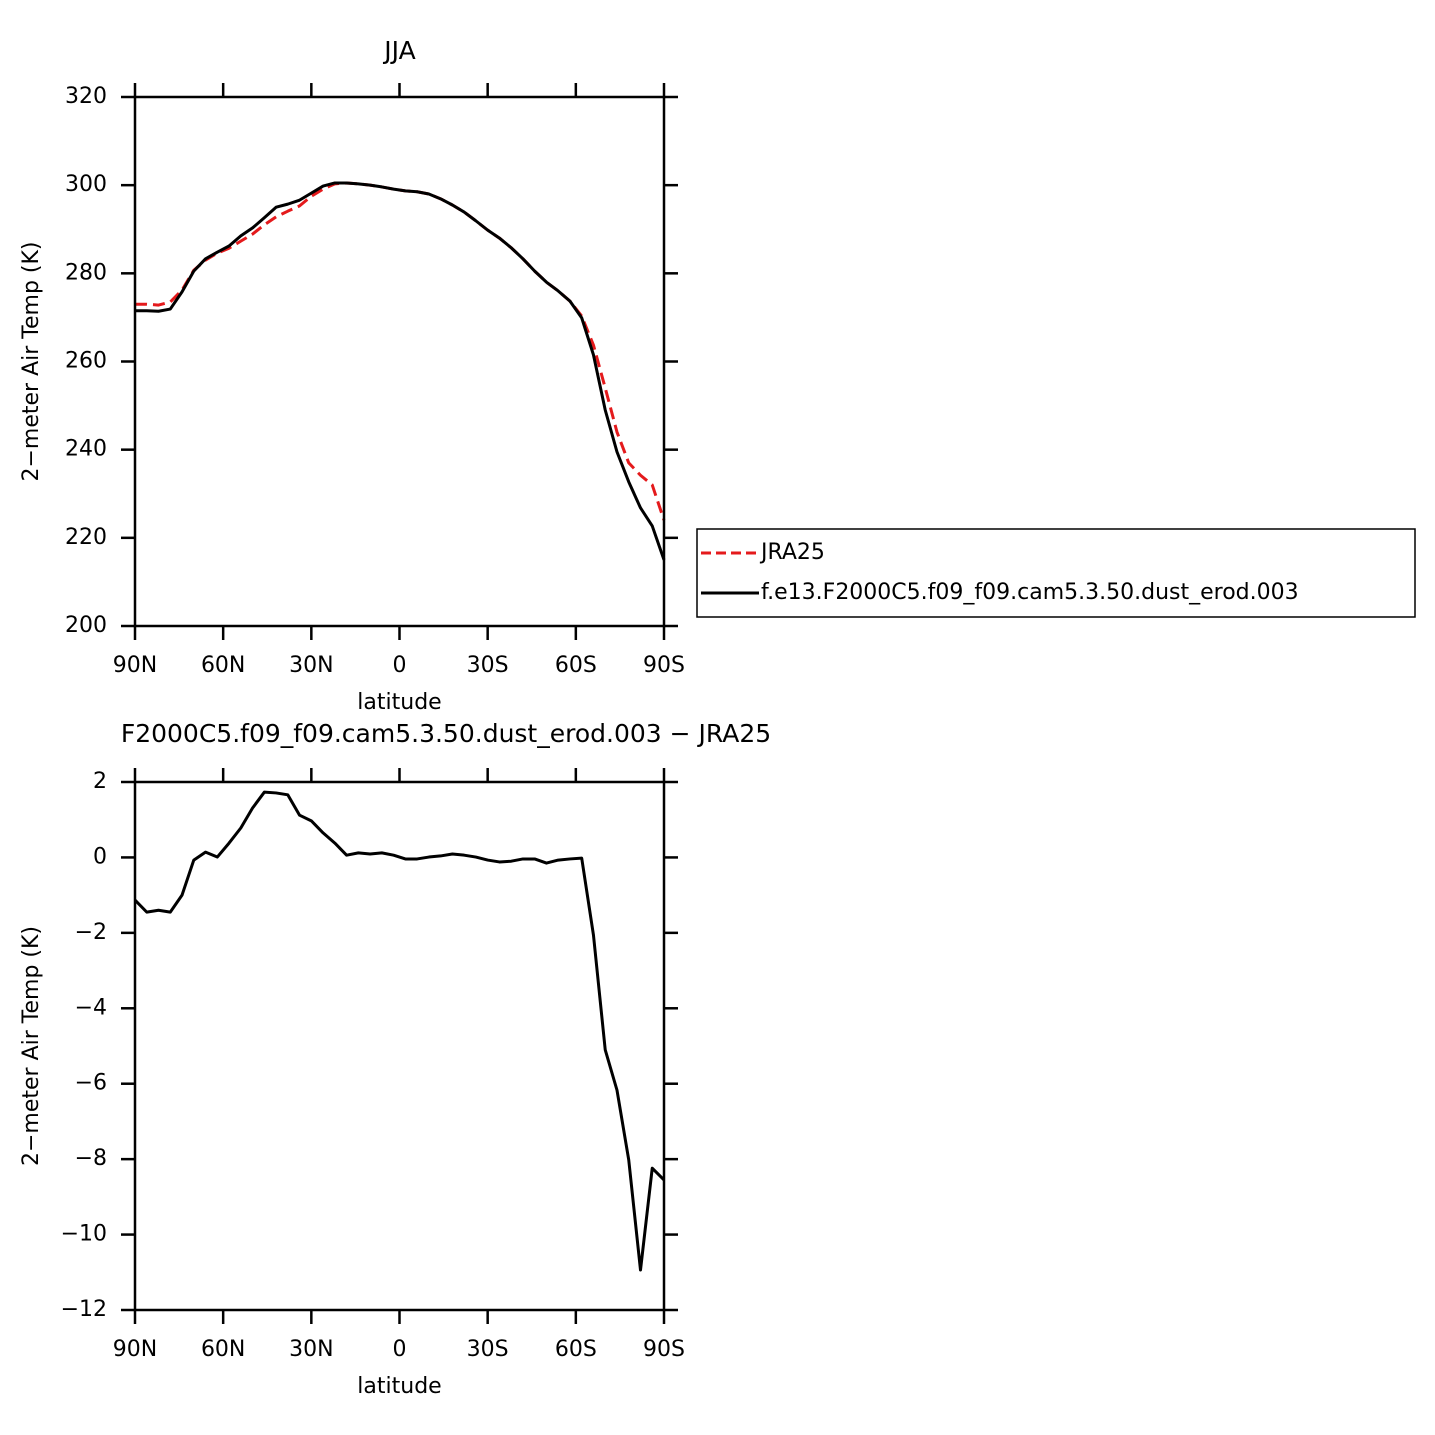 The image size is (1435, 1435). Describe the element at coordinates (91, 1083) in the screenshot. I see `y-tick-label: −6` at that location.